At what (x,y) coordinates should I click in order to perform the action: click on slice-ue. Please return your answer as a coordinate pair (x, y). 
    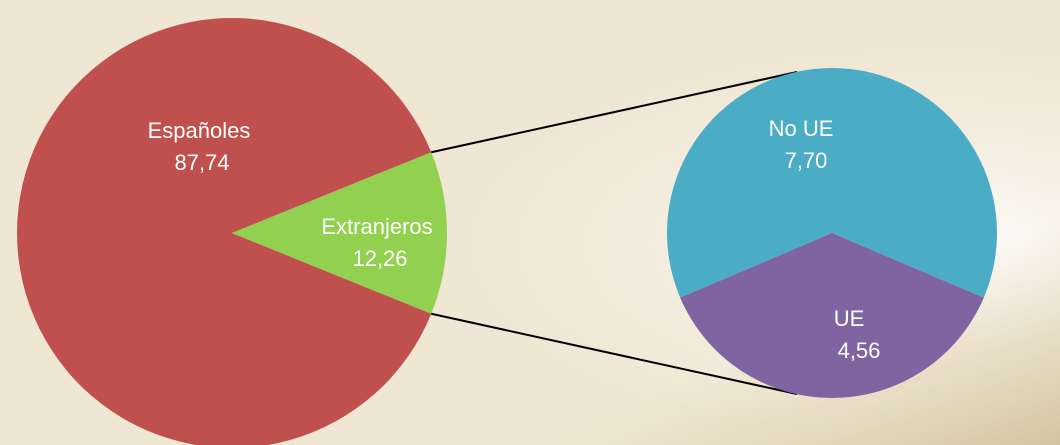
    Looking at the image, I should click on (832, 316).